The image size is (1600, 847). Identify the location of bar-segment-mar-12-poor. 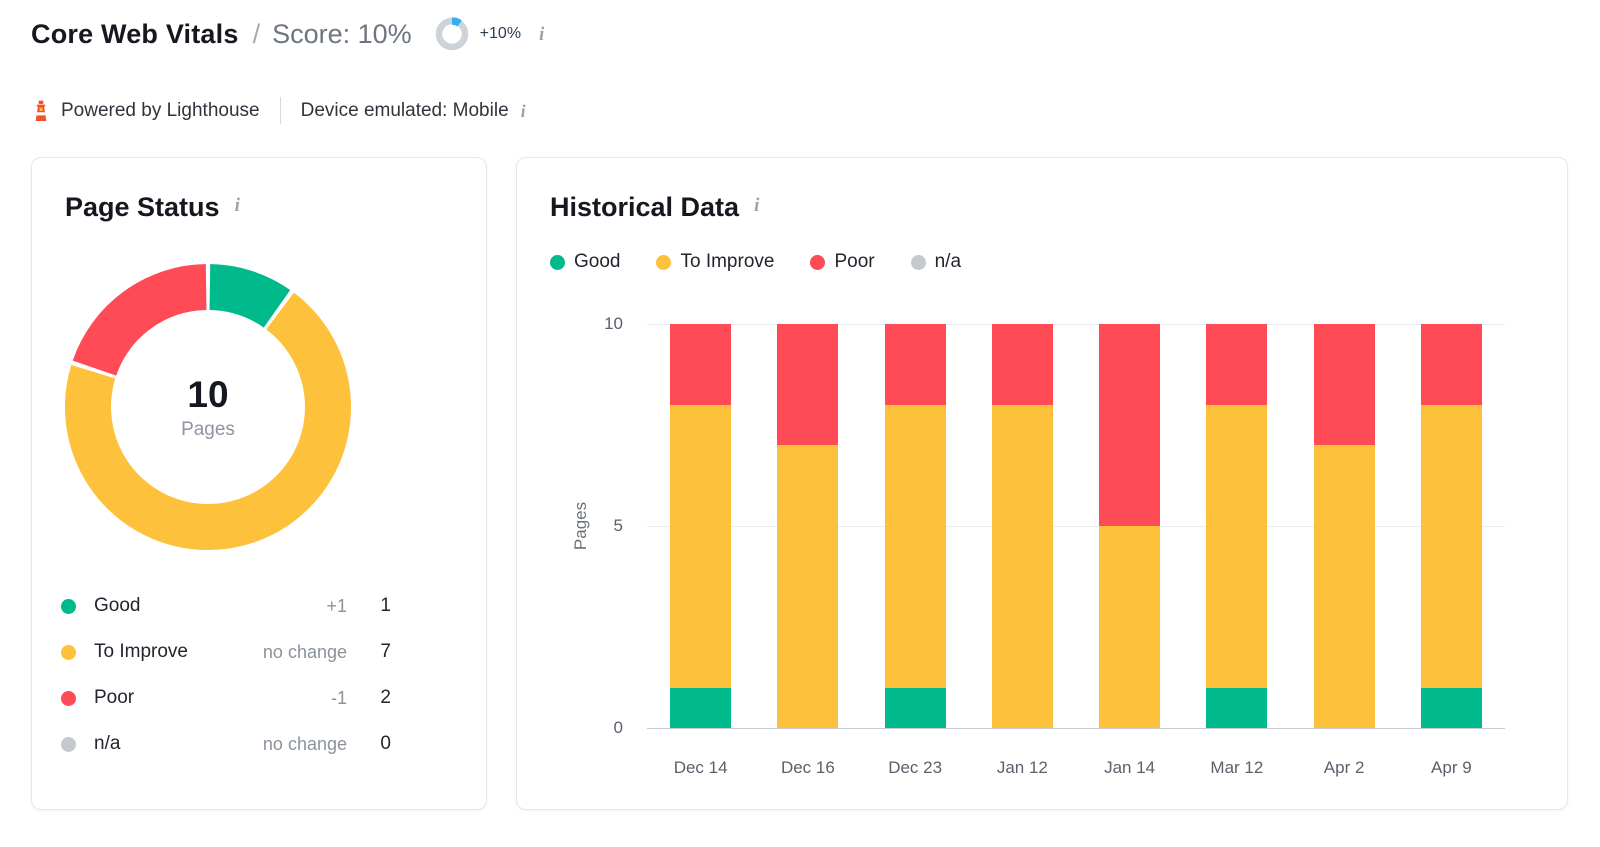
(1237, 364).